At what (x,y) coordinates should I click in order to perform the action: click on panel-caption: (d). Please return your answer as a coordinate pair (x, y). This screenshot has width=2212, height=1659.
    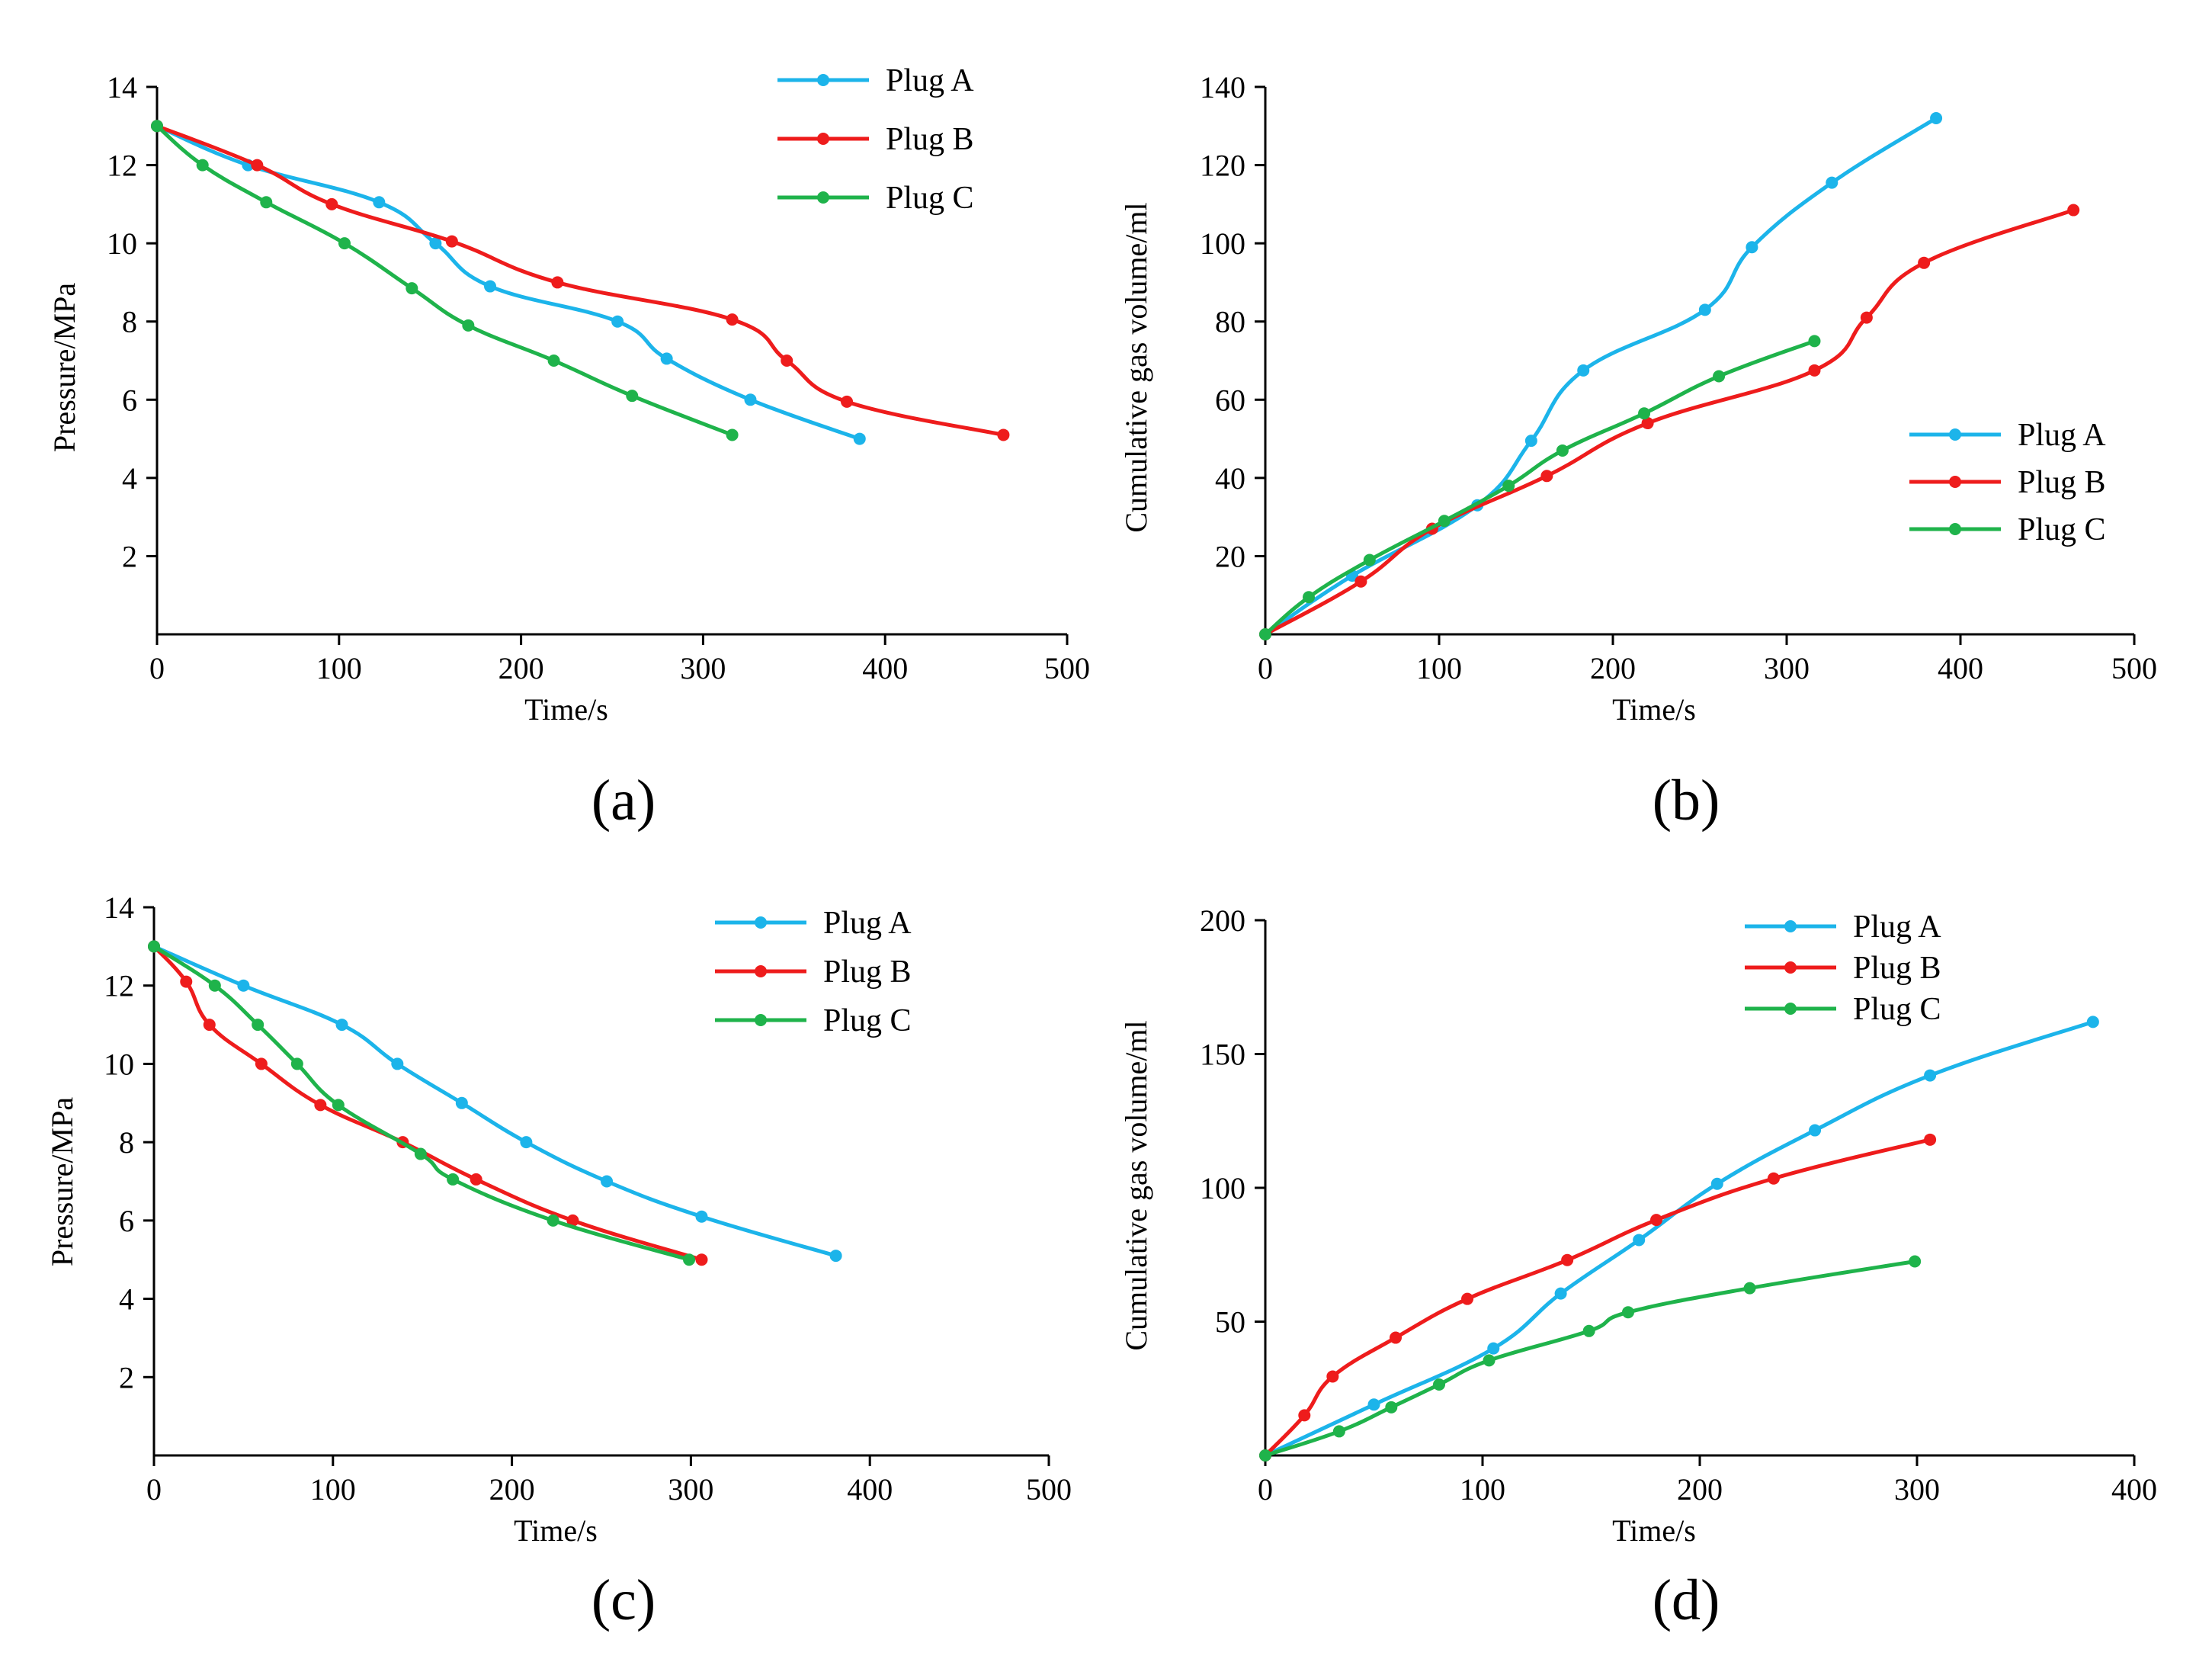
    Looking at the image, I should click on (1686, 1600).